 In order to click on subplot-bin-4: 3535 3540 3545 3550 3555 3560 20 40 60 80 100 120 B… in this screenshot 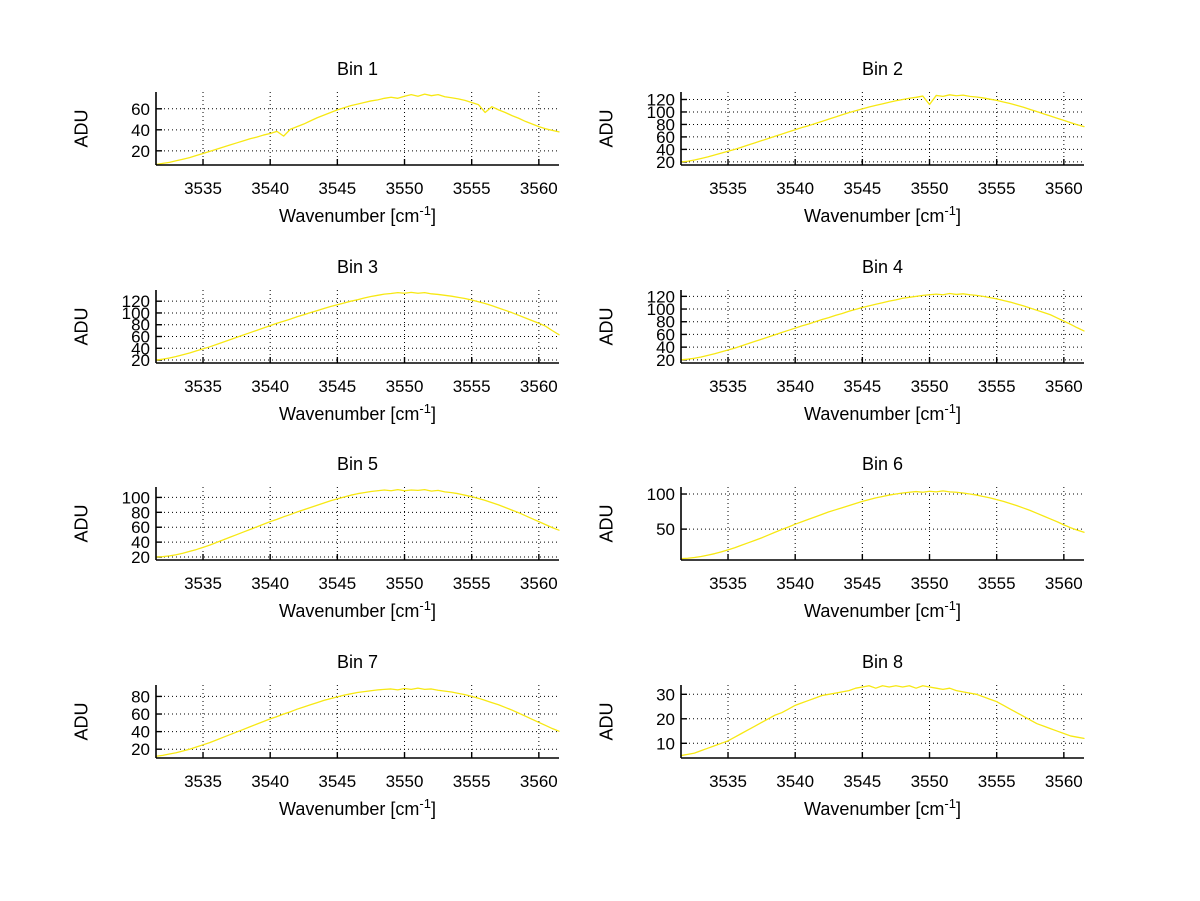, I will do `click(847, 342)`.